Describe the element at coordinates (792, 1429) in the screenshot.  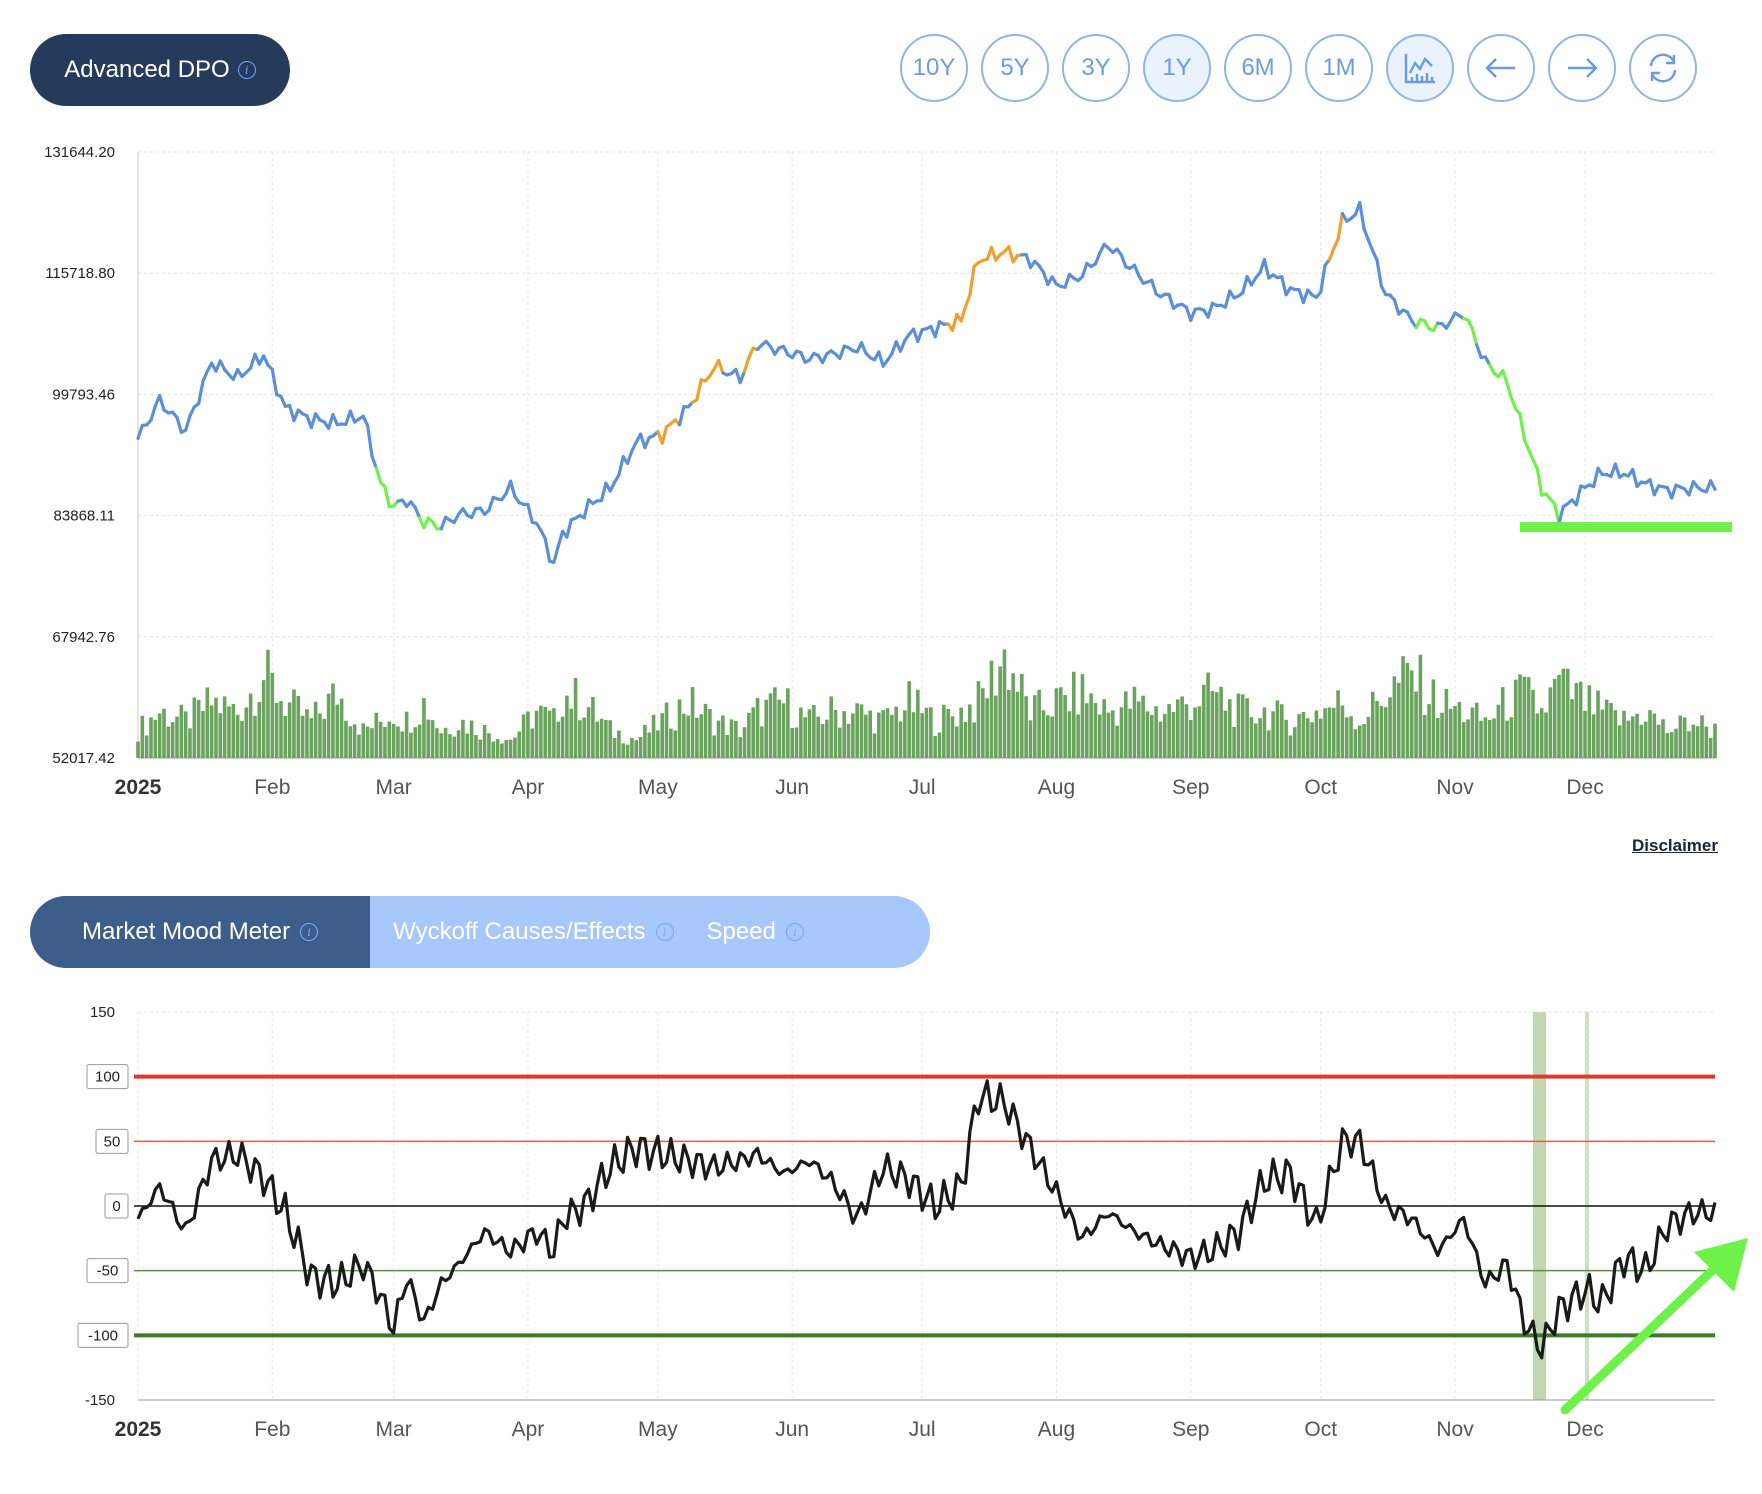
I see `mood-x-tick-label: Jun` at that location.